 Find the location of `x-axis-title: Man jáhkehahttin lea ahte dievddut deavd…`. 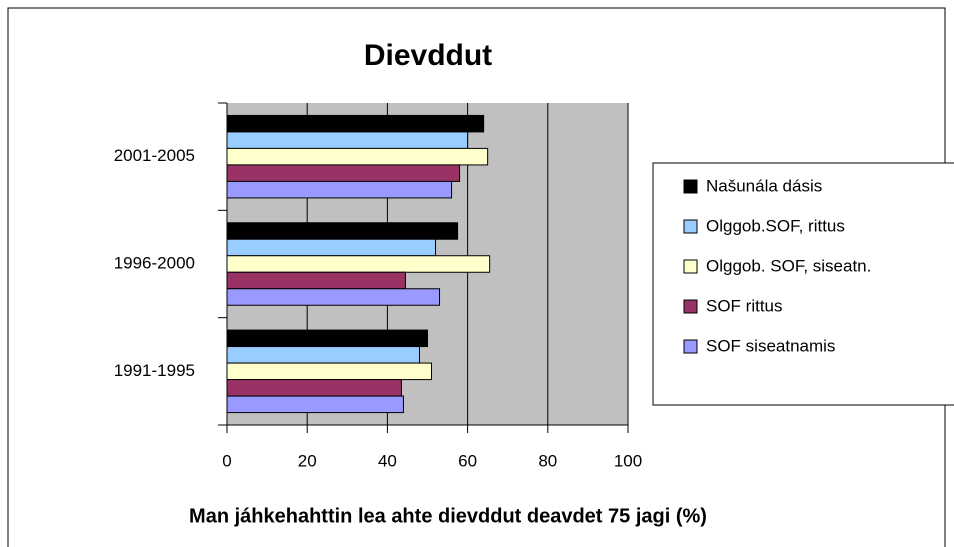

x-axis-title: Man jáhkehahttin lea ahte dievddut deavd… is located at coordinates (448, 516).